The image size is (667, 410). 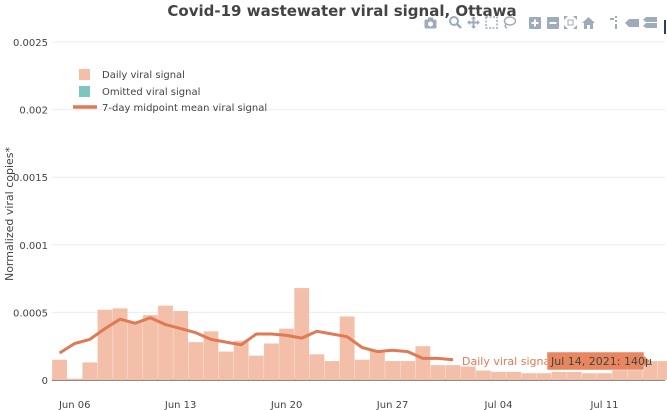 What do you see at coordinates (84, 91) in the screenshot?
I see `legend-swatch-omitted` at bounding box center [84, 91].